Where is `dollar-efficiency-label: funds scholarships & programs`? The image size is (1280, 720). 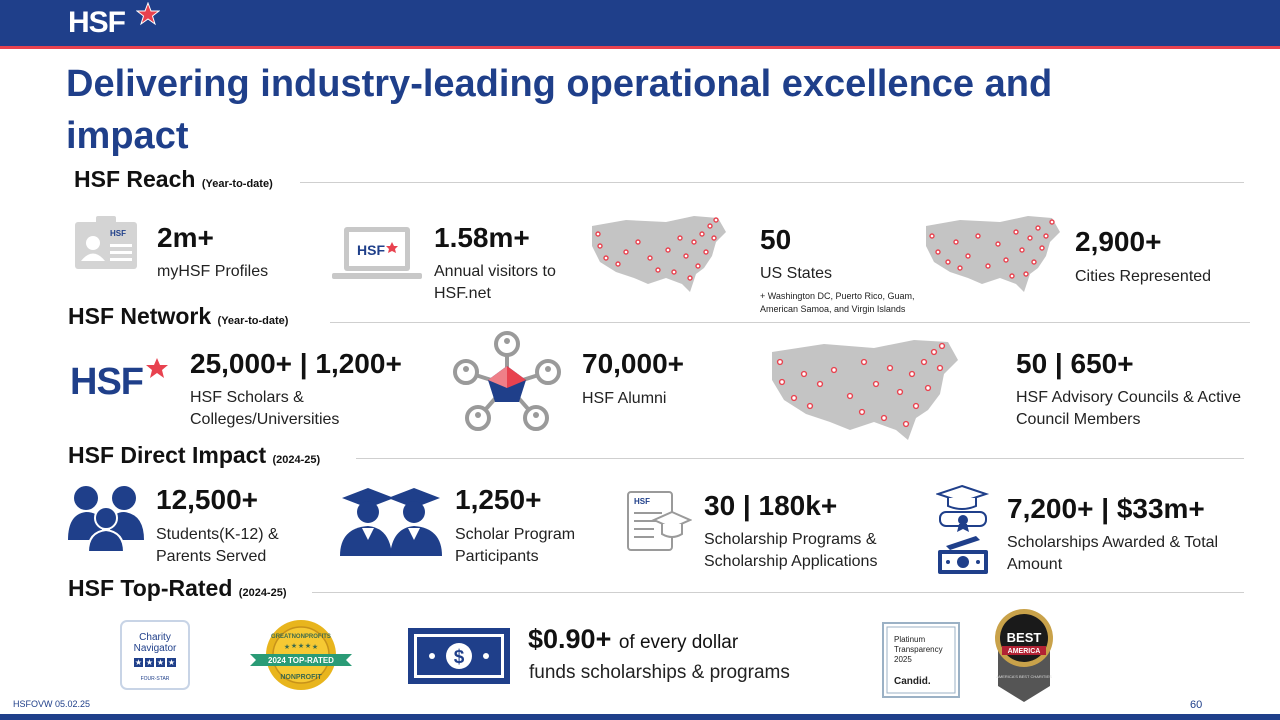
dollar-efficiency-label: funds scholarships & programs is located at coordinates (659, 672).